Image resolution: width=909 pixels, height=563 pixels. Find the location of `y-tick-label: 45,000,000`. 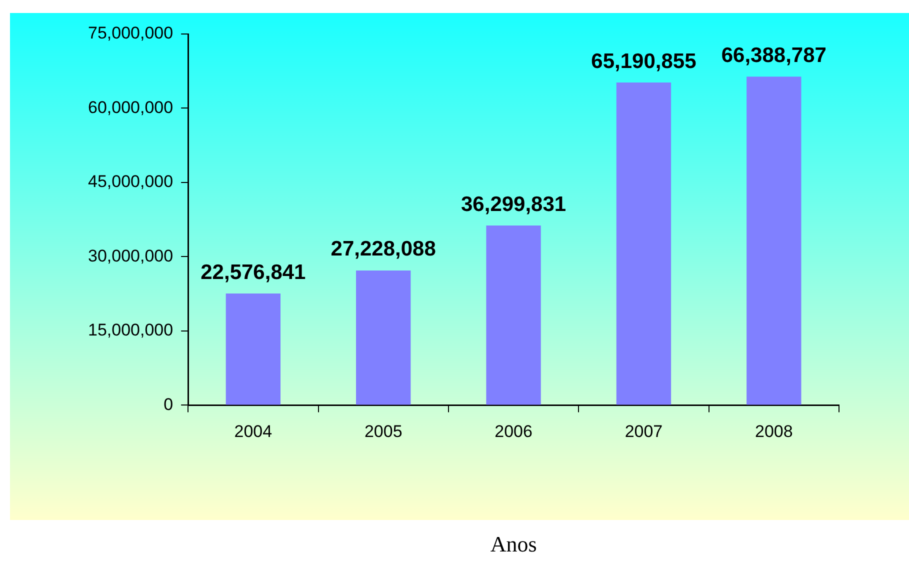

y-tick-label: 45,000,000 is located at coordinates (131, 182).